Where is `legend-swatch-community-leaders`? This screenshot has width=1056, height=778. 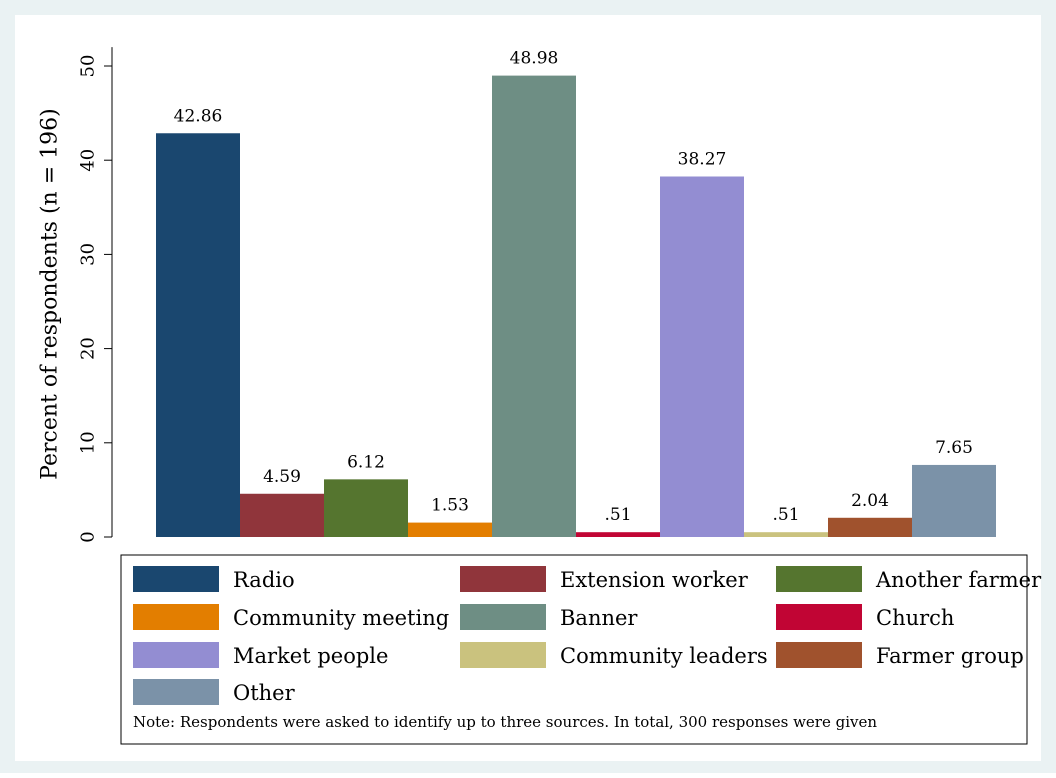 legend-swatch-community-leaders is located at coordinates (503, 655).